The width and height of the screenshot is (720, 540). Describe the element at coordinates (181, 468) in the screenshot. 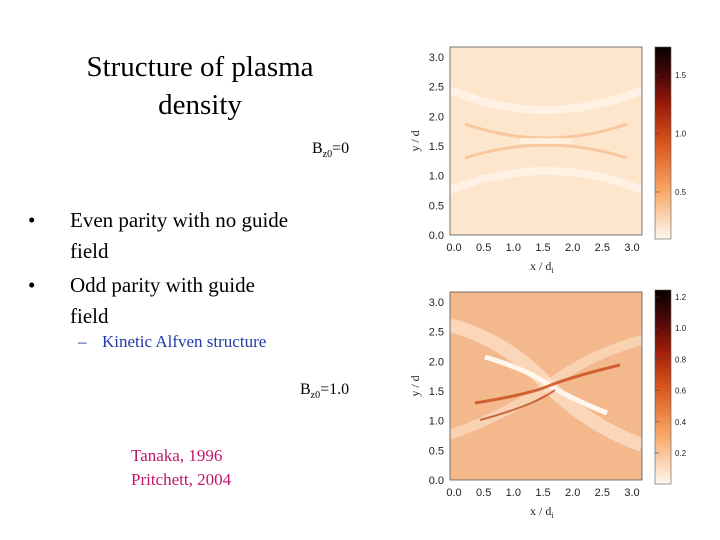

I see `references: Tanaka, 1996 Pritchett, 2004` at that location.